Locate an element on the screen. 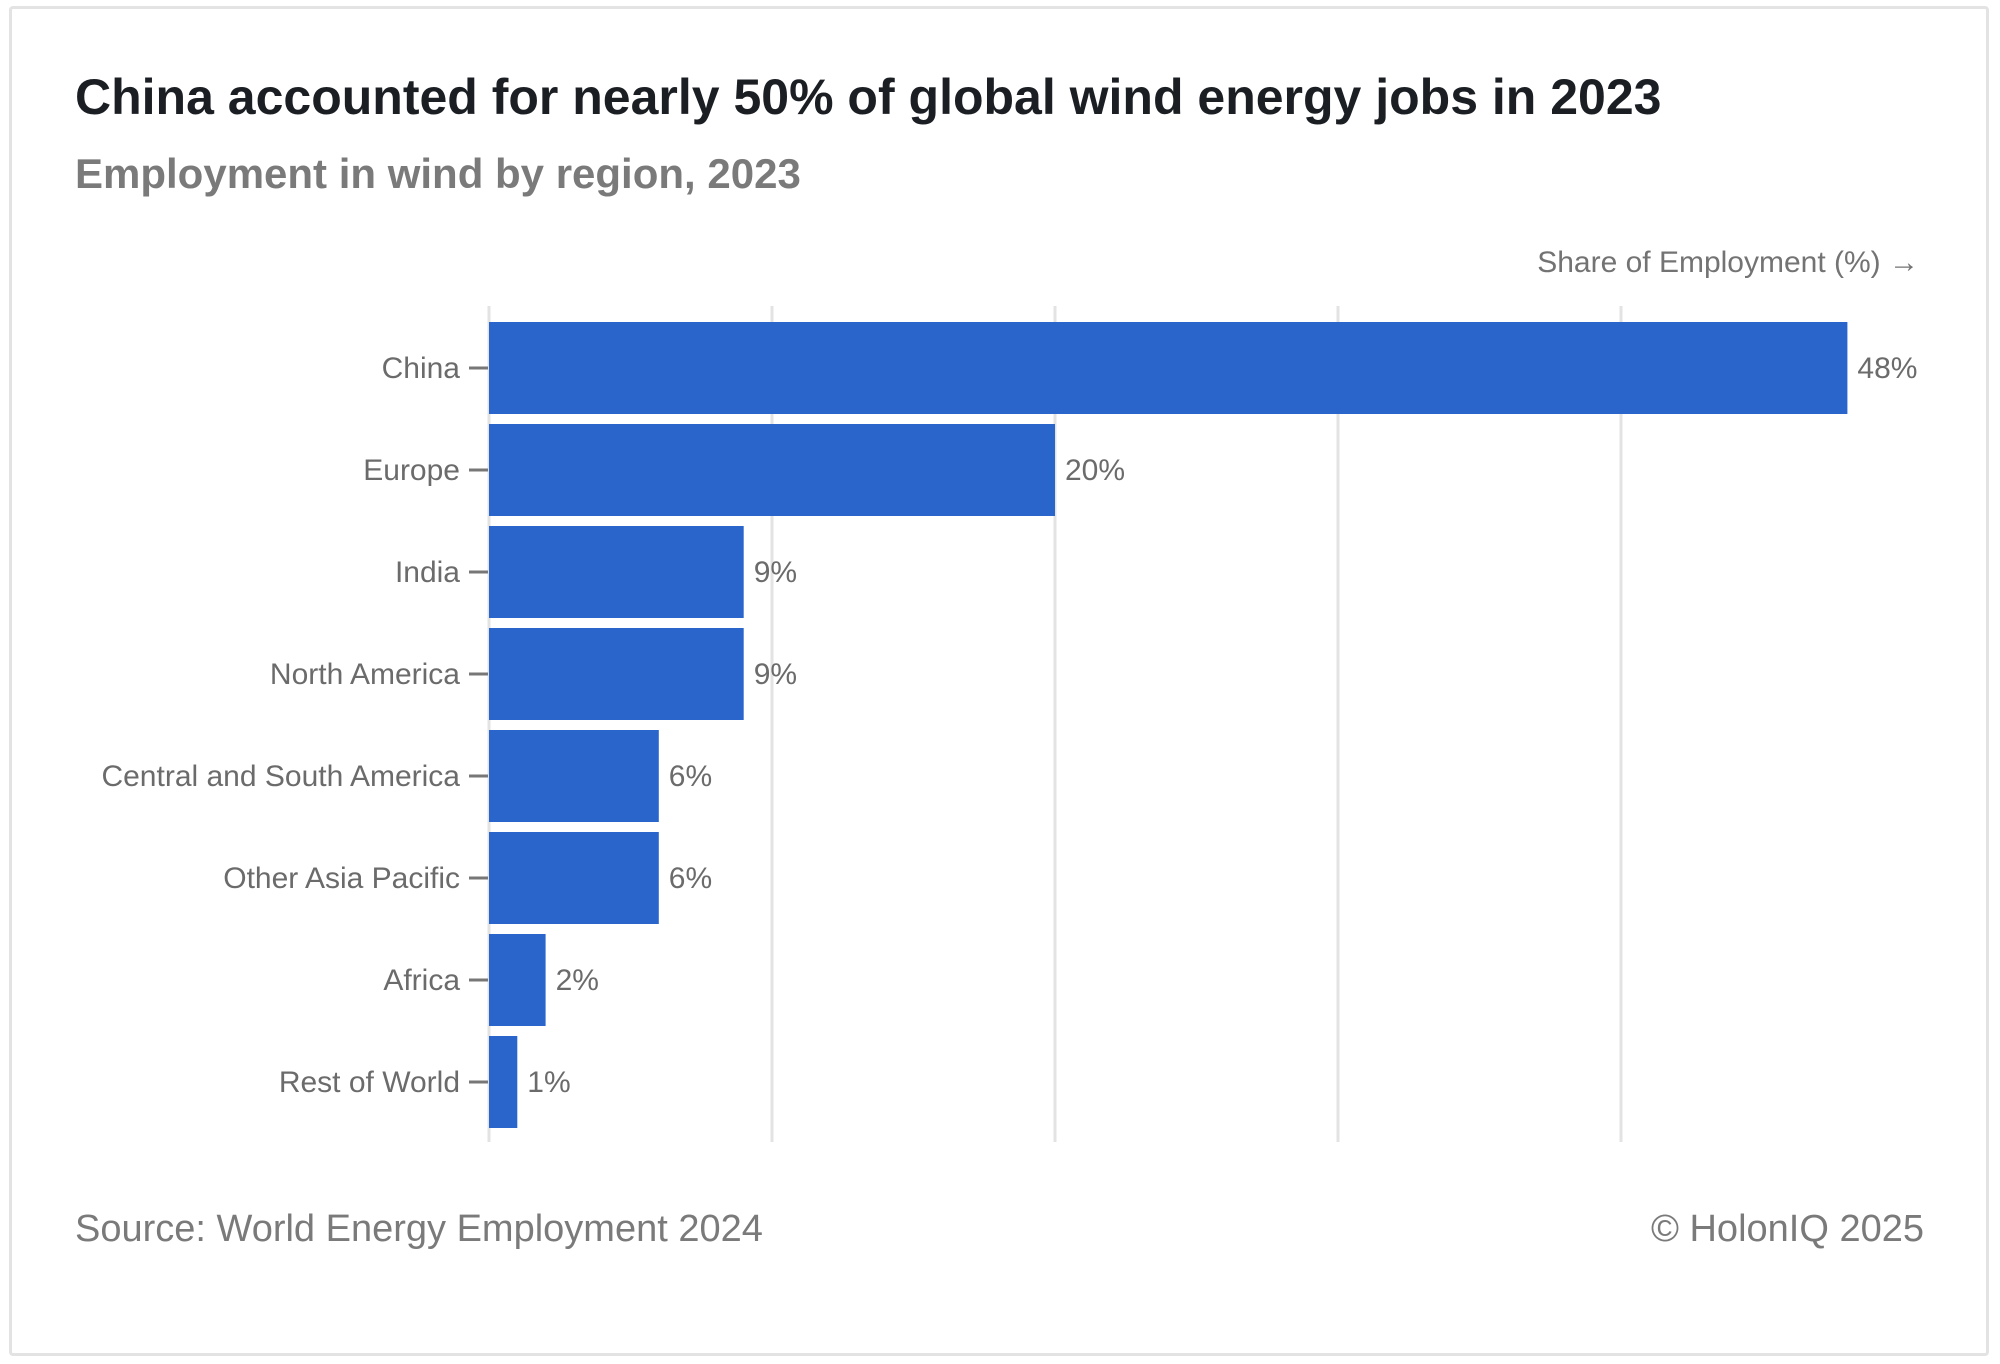 Image resolution: width=2000 pixels, height=1364 pixels. category-label: China is located at coordinates (421, 368).